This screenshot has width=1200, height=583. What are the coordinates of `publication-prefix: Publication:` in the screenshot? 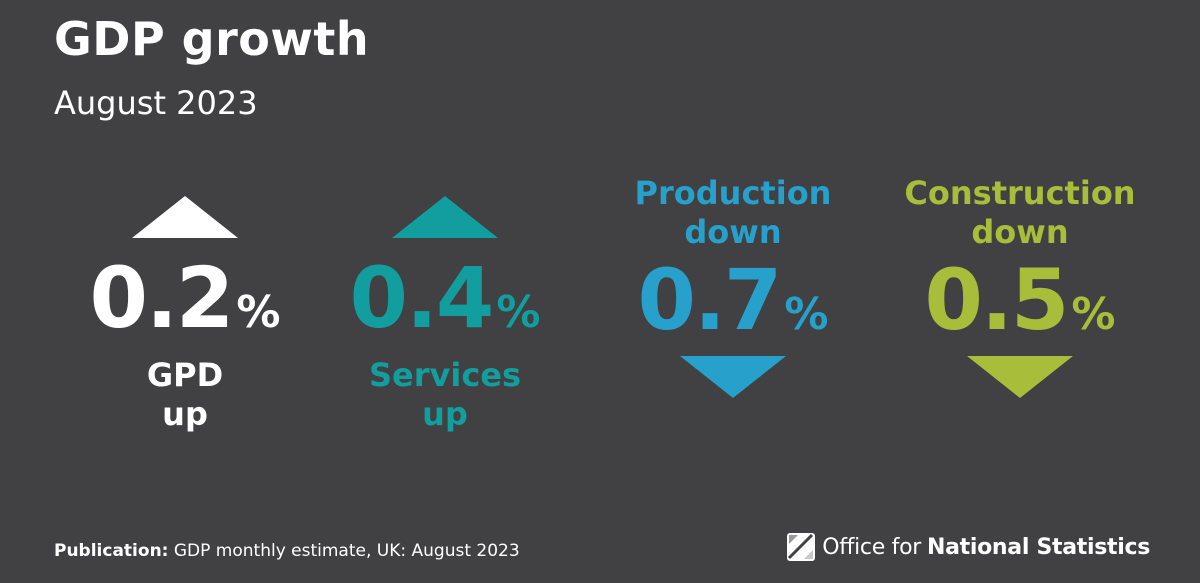 It's located at (111, 551).